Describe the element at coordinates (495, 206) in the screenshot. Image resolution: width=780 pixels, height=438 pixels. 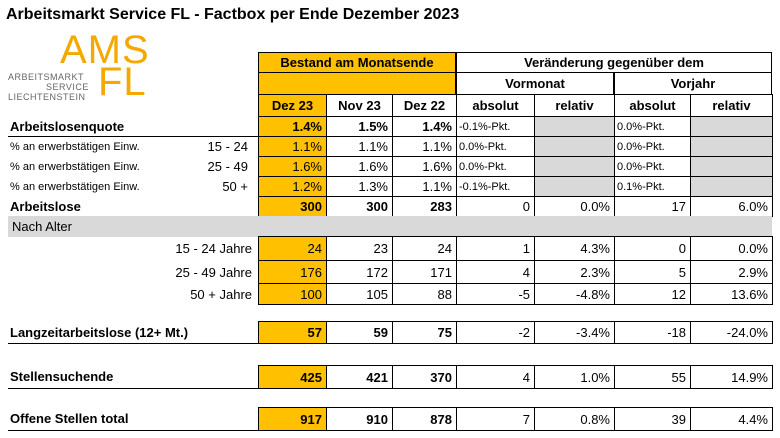
I see `value-cell: 0` at that location.